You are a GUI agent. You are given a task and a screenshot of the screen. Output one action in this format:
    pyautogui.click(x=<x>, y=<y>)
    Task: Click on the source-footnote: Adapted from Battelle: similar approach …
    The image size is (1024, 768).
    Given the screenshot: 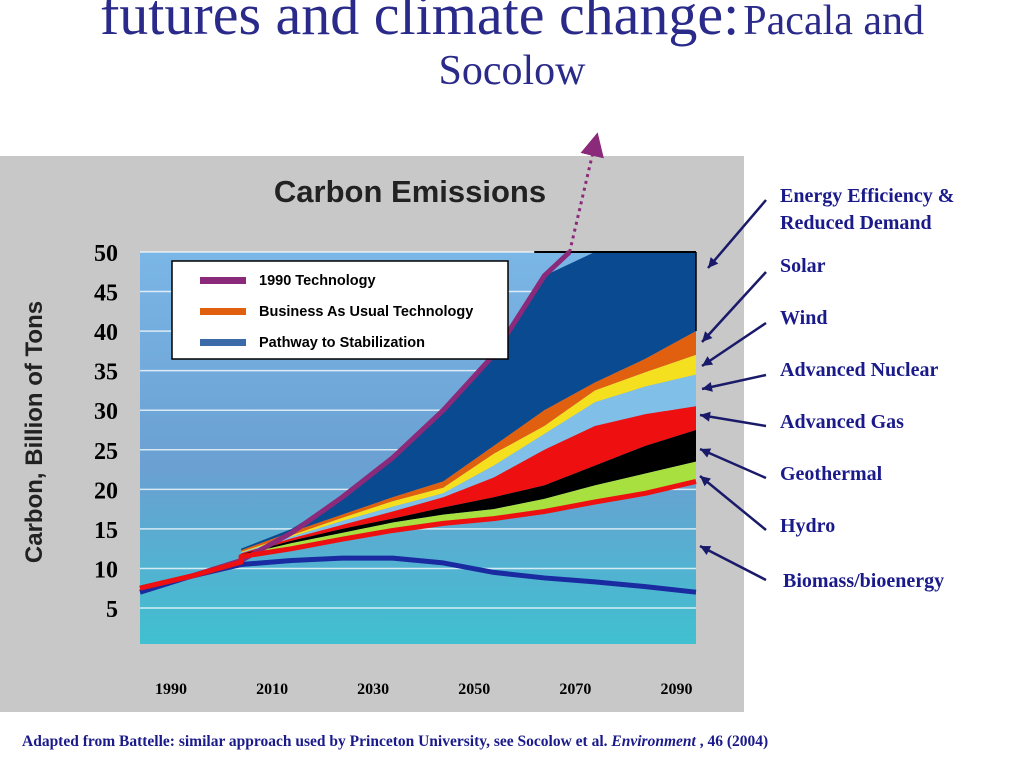 What is the action you would take?
    pyautogui.click(x=395, y=742)
    